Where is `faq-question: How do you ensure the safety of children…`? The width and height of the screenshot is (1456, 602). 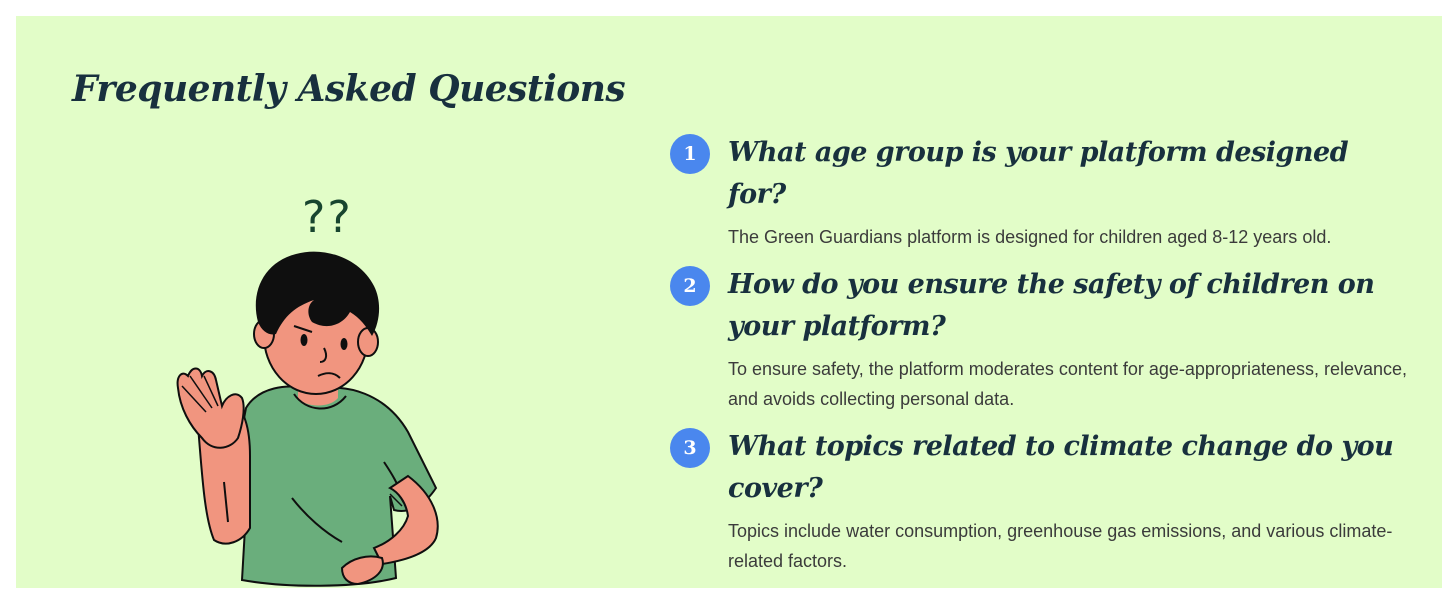 faq-question: How do you ensure the safety of children… is located at coordinates (1051, 305).